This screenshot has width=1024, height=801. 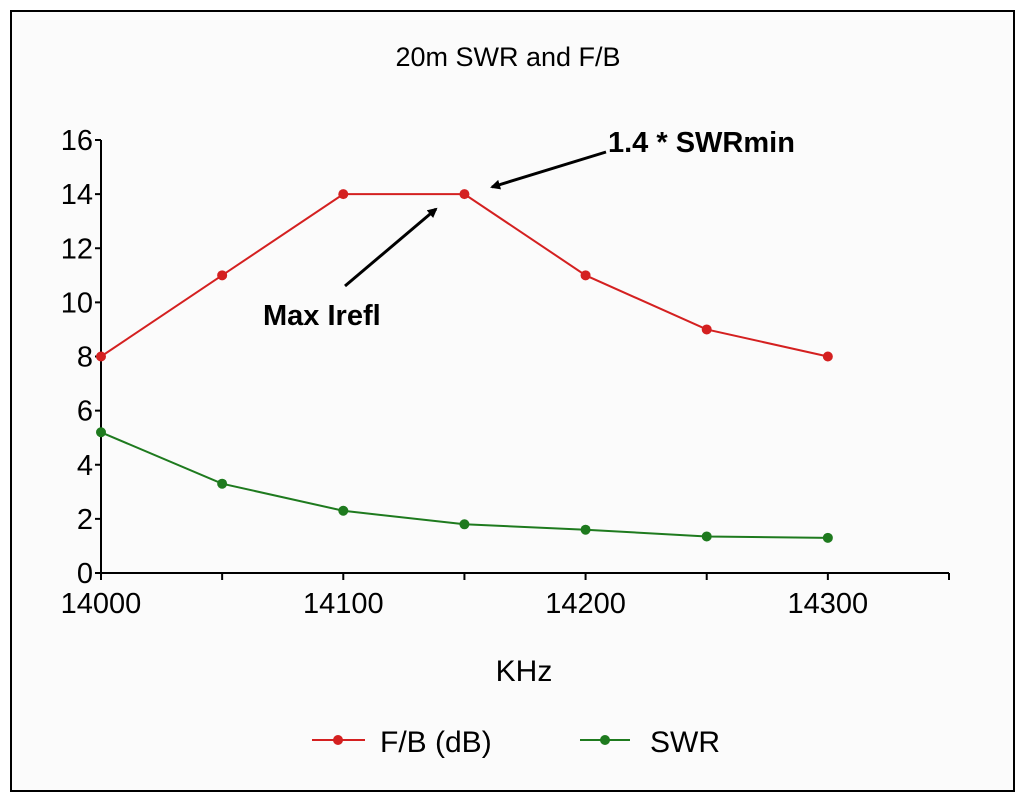 I want to click on y-tick-label: 2, so click(x=85, y=520).